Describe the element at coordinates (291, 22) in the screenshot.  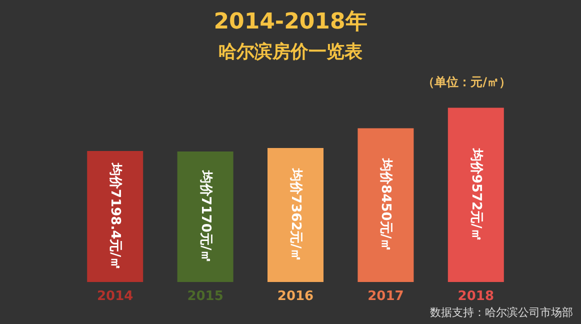
I see `chart-title: 2014-2018年` at that location.